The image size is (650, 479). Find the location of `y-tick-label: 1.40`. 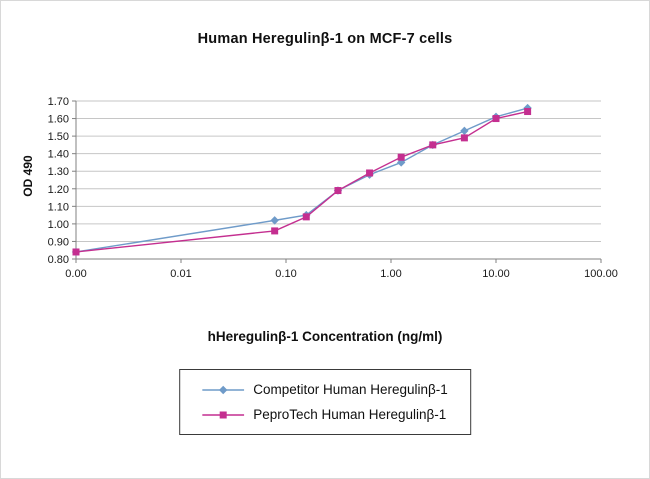

y-tick-label: 1.40 is located at coordinates (58, 155).